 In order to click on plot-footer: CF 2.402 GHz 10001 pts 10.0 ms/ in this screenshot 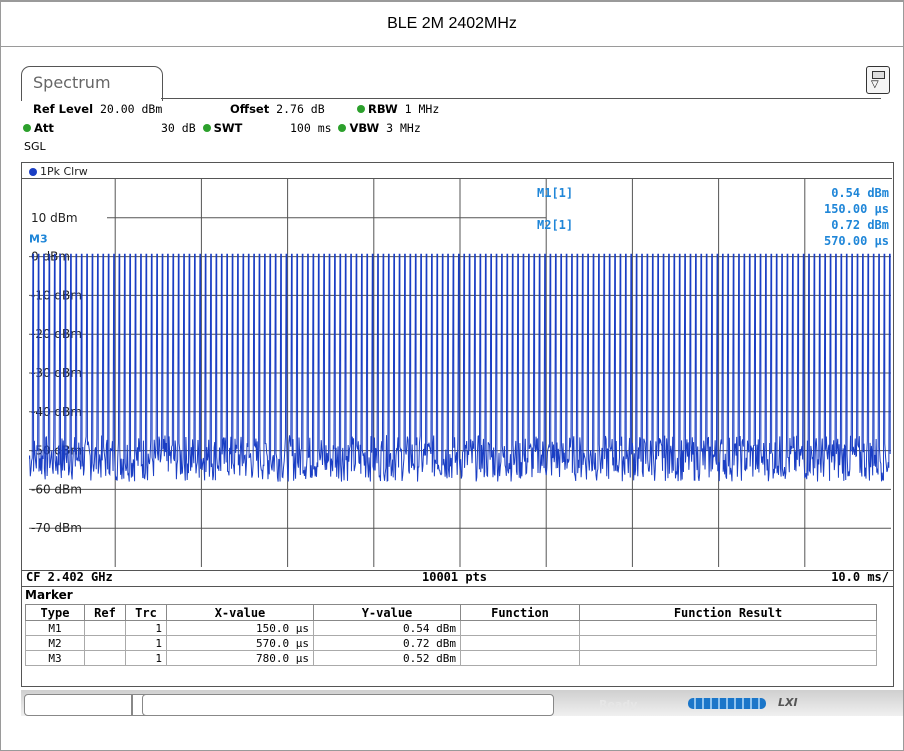, I will do `click(457, 577)`.